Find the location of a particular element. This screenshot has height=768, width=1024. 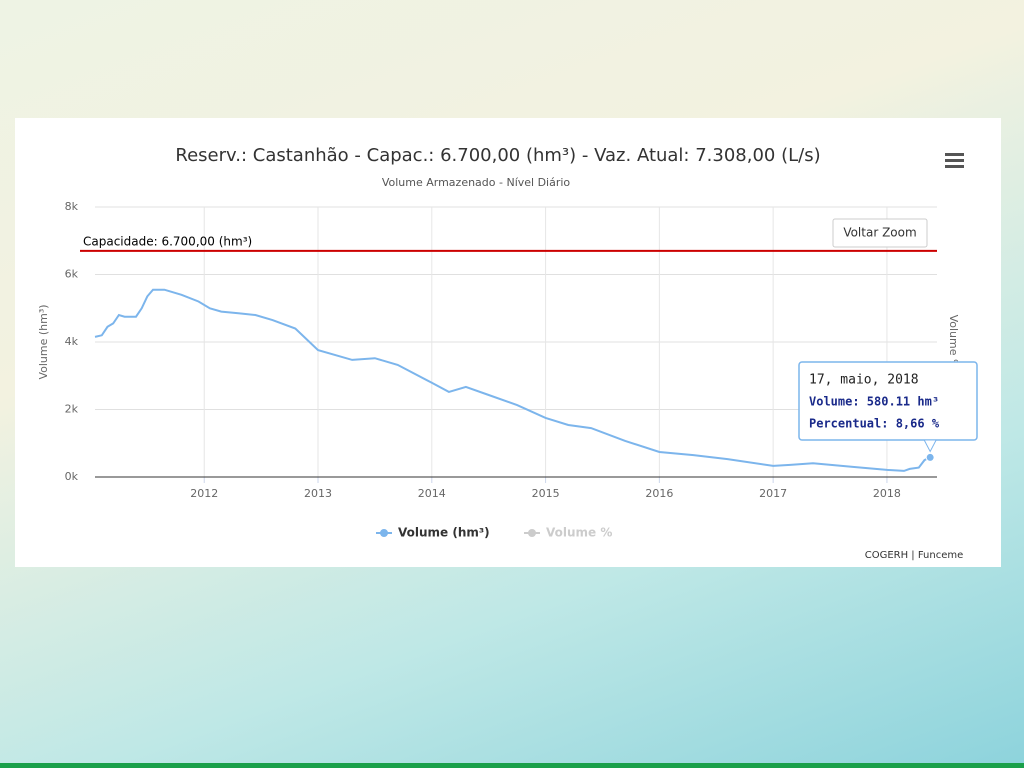

menu-icon is located at coordinates (954, 160).